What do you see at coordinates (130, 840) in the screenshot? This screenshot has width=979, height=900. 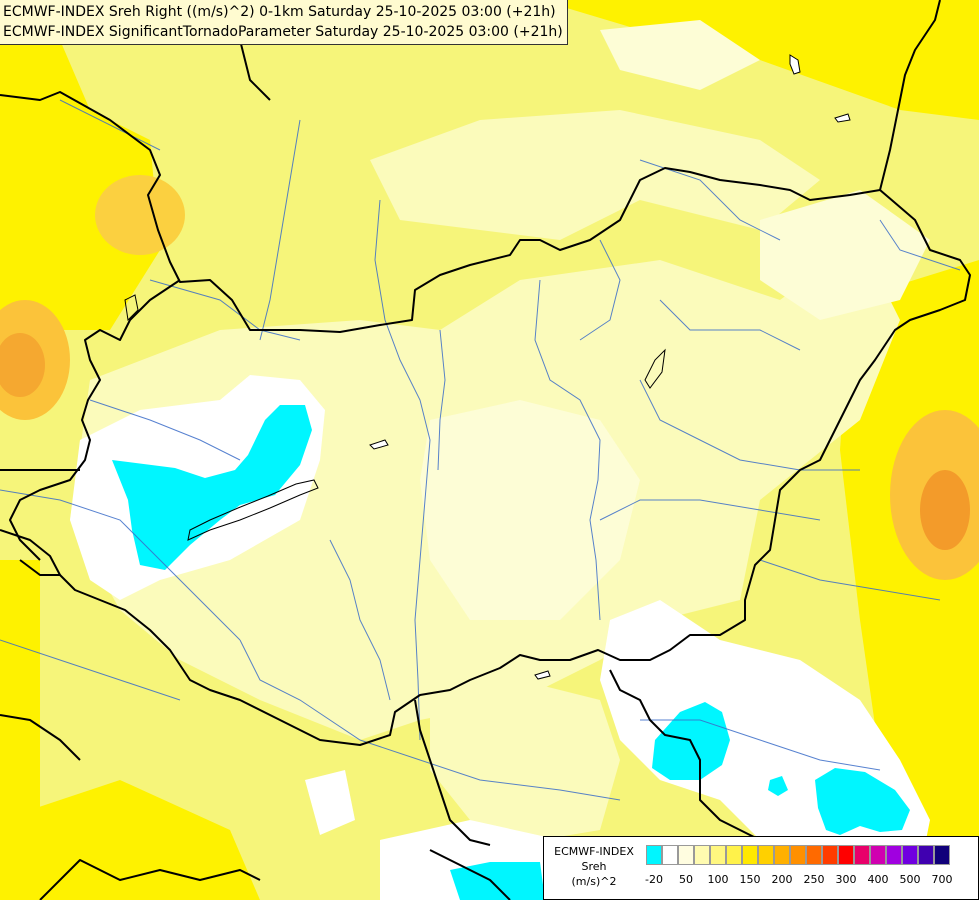 I see `field-bright-bottom-left` at bounding box center [130, 840].